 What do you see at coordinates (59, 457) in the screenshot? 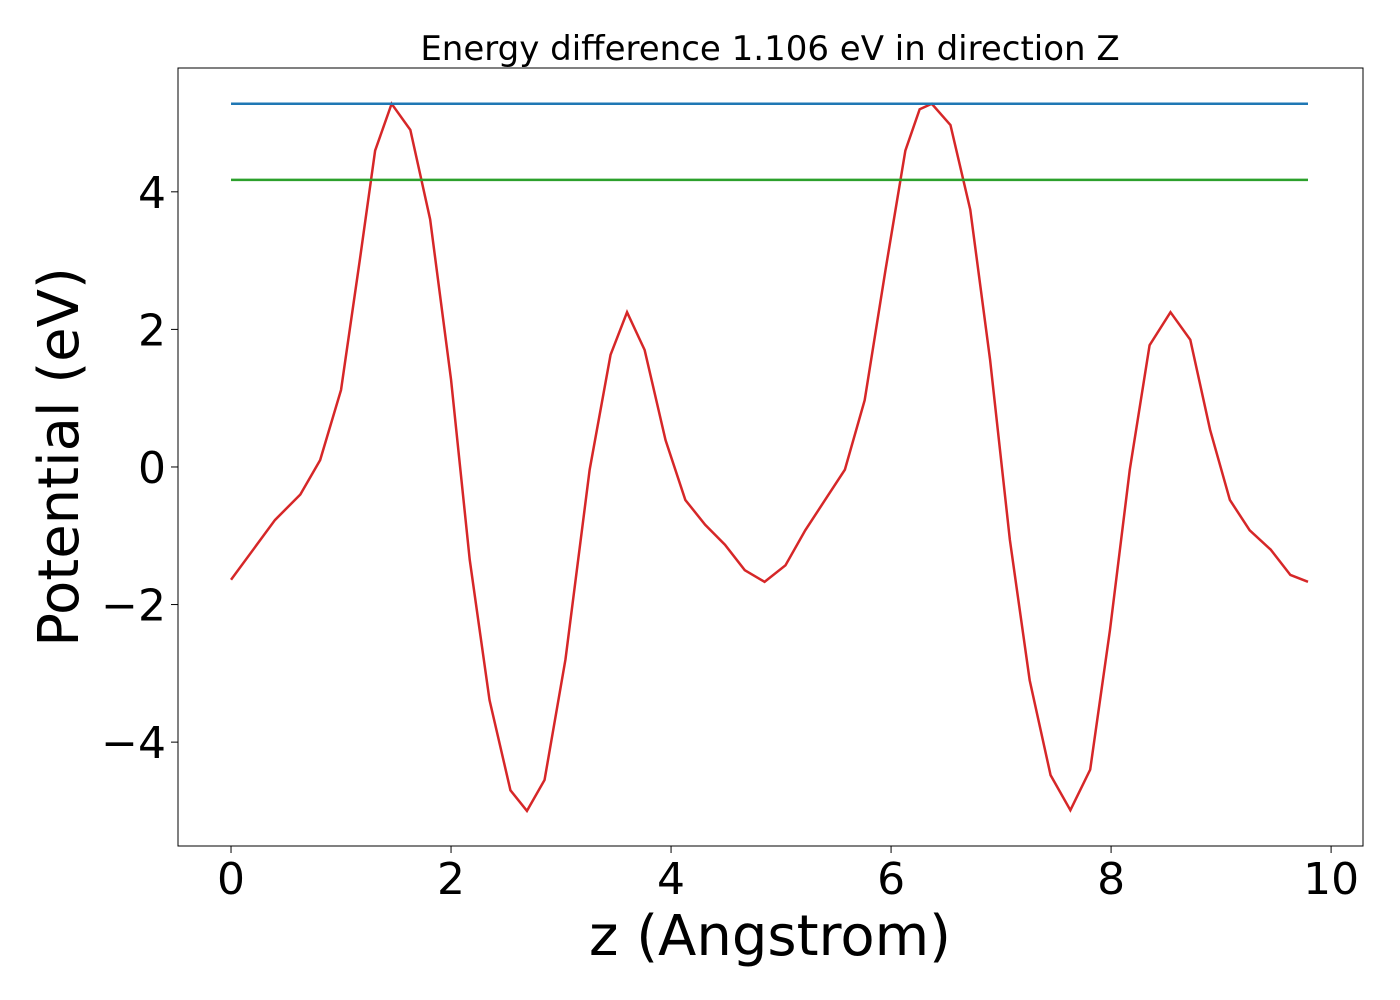
I see `y-axis-label: Potential (eV)` at bounding box center [59, 457].